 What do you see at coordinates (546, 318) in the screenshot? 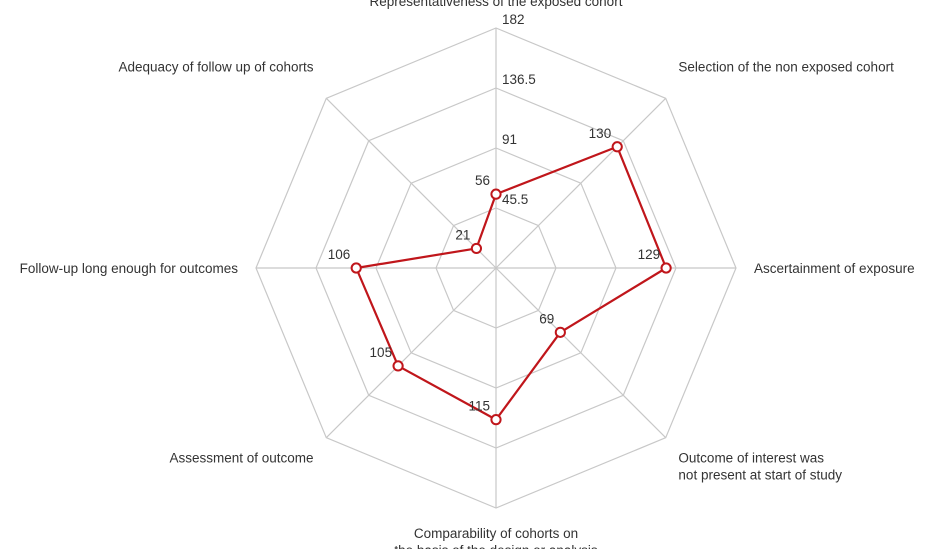
I see `data-label: 69` at bounding box center [546, 318].